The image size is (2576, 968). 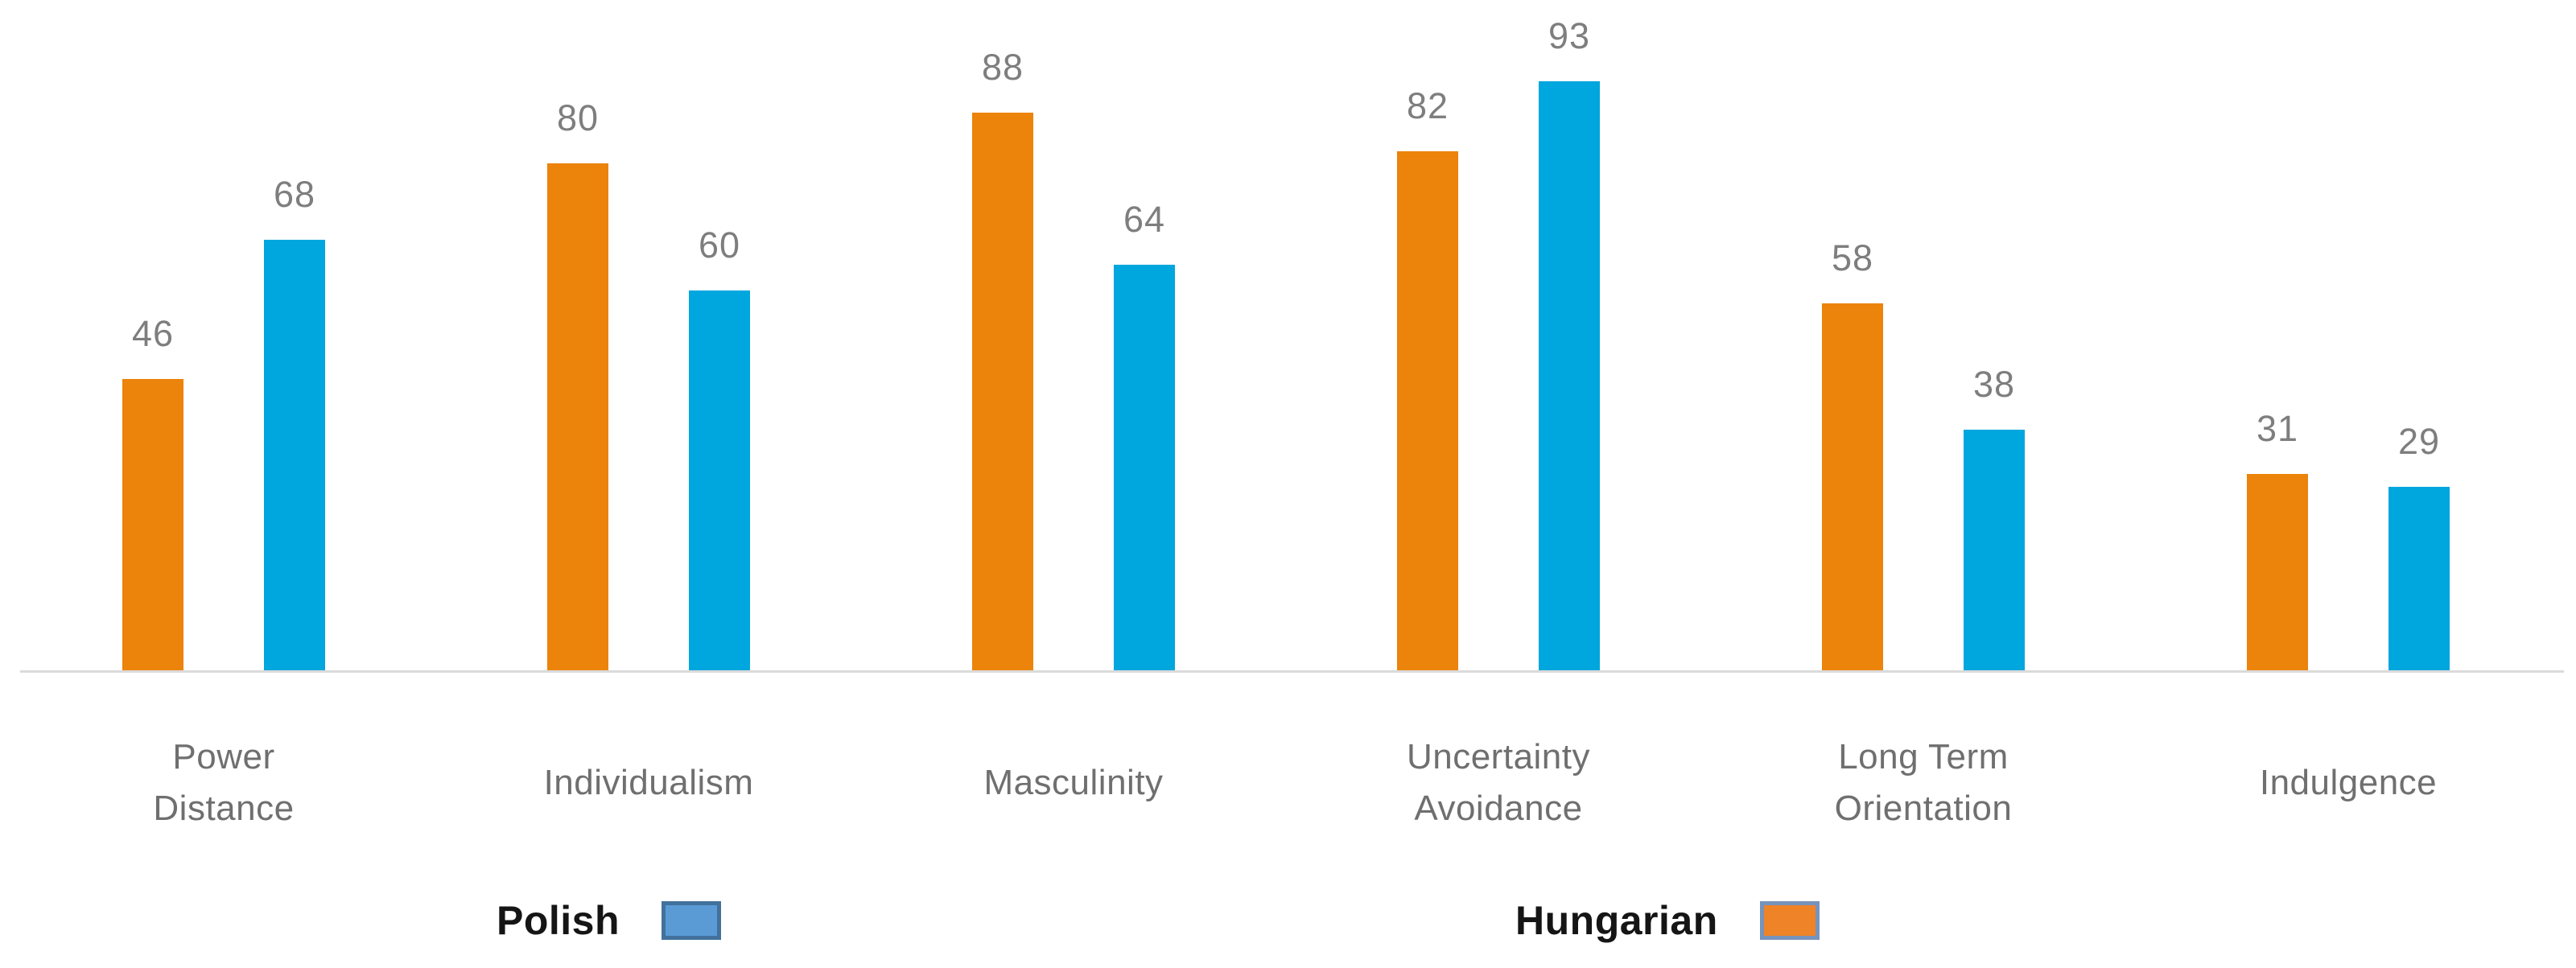 What do you see at coordinates (1498, 808) in the screenshot?
I see `category-label-line: Avoidance` at bounding box center [1498, 808].